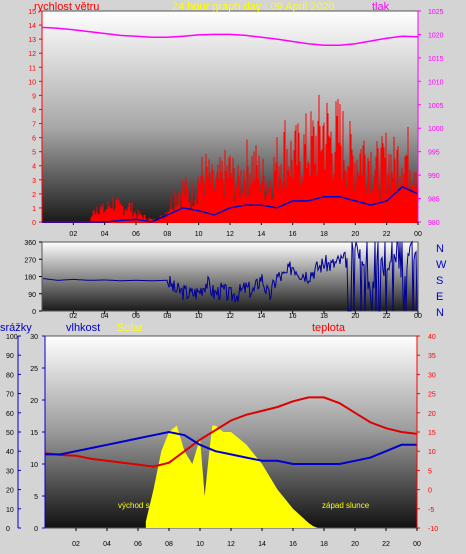  I want to click on temperature-tick-label: -5, so click(431, 510).